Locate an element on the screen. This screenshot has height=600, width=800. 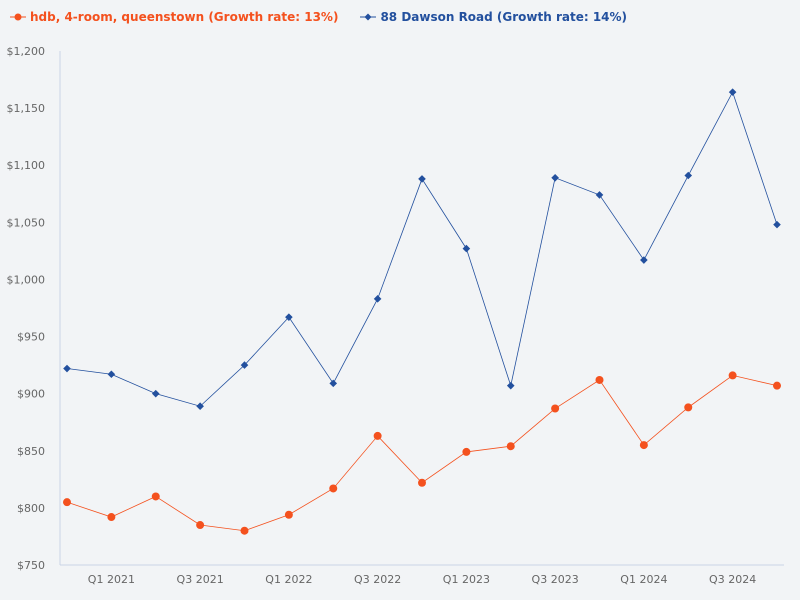
y-tick-label: $1,100 is located at coordinates (26, 165).